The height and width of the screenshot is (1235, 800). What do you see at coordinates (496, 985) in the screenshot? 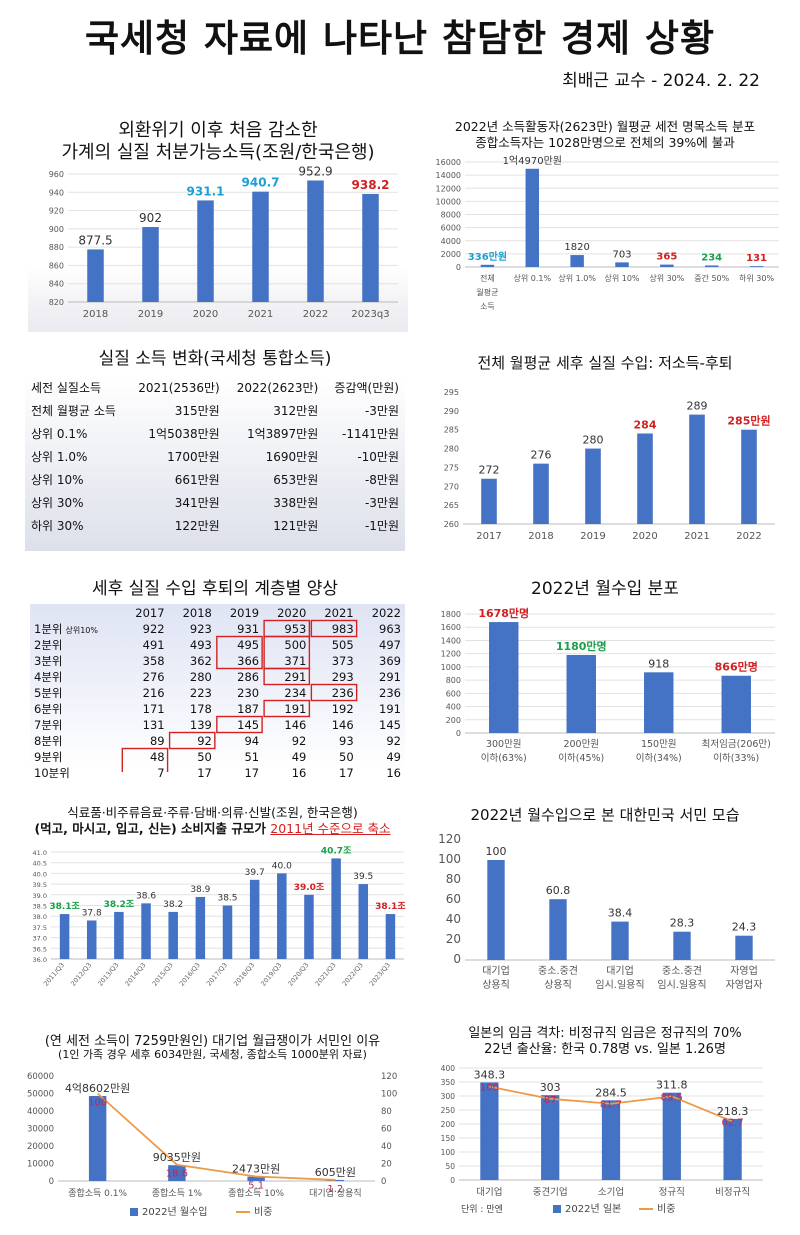
I see `x-tick-label: 상용직` at bounding box center [496, 985].